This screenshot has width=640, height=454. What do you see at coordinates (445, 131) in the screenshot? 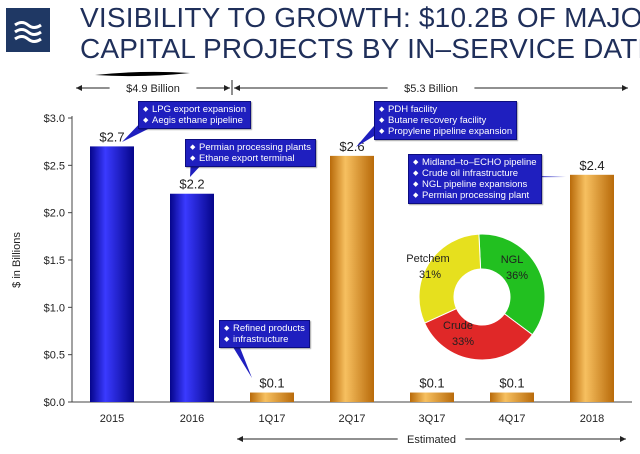
I see `callout-item: Propylene pipeline expansion` at bounding box center [445, 131].